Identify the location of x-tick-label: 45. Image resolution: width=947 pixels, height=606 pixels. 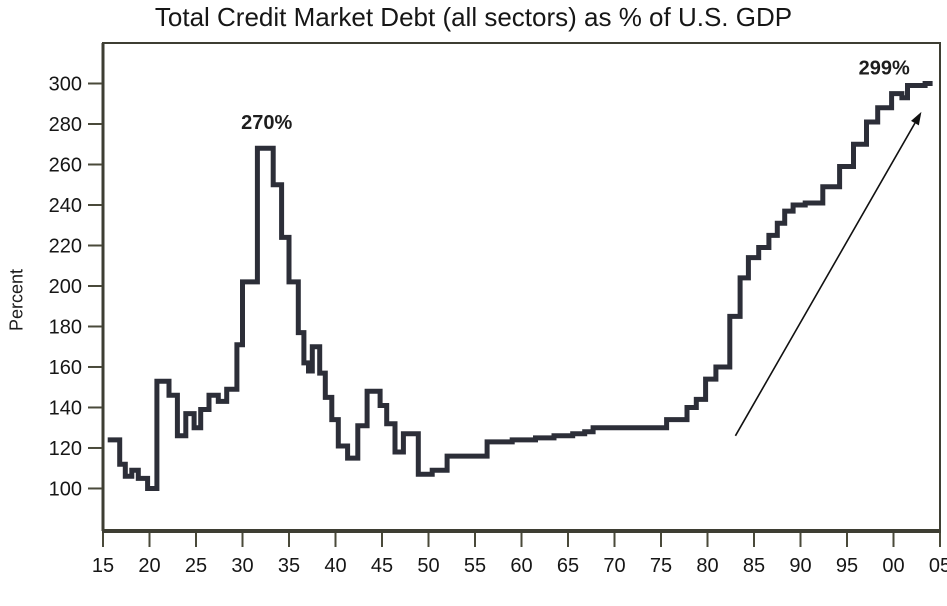
(382, 566).